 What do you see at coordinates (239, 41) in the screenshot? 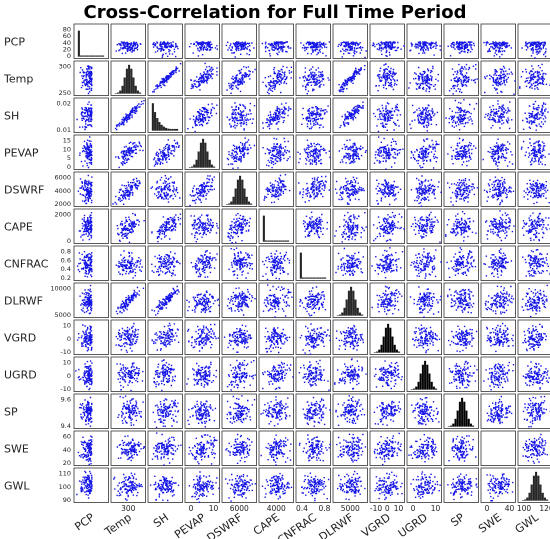
I see `cell-PCP-DSWRF` at bounding box center [239, 41].